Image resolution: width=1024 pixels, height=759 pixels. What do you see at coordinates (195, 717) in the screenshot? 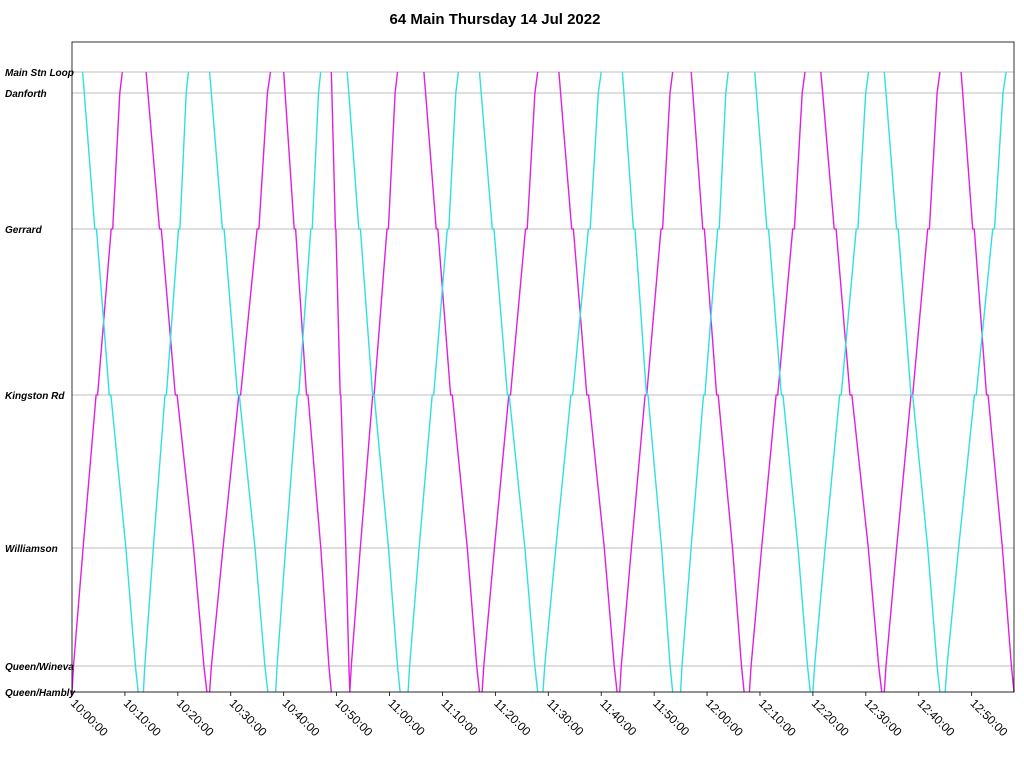
I see `x-tick-label: 10:20:00` at bounding box center [195, 717].